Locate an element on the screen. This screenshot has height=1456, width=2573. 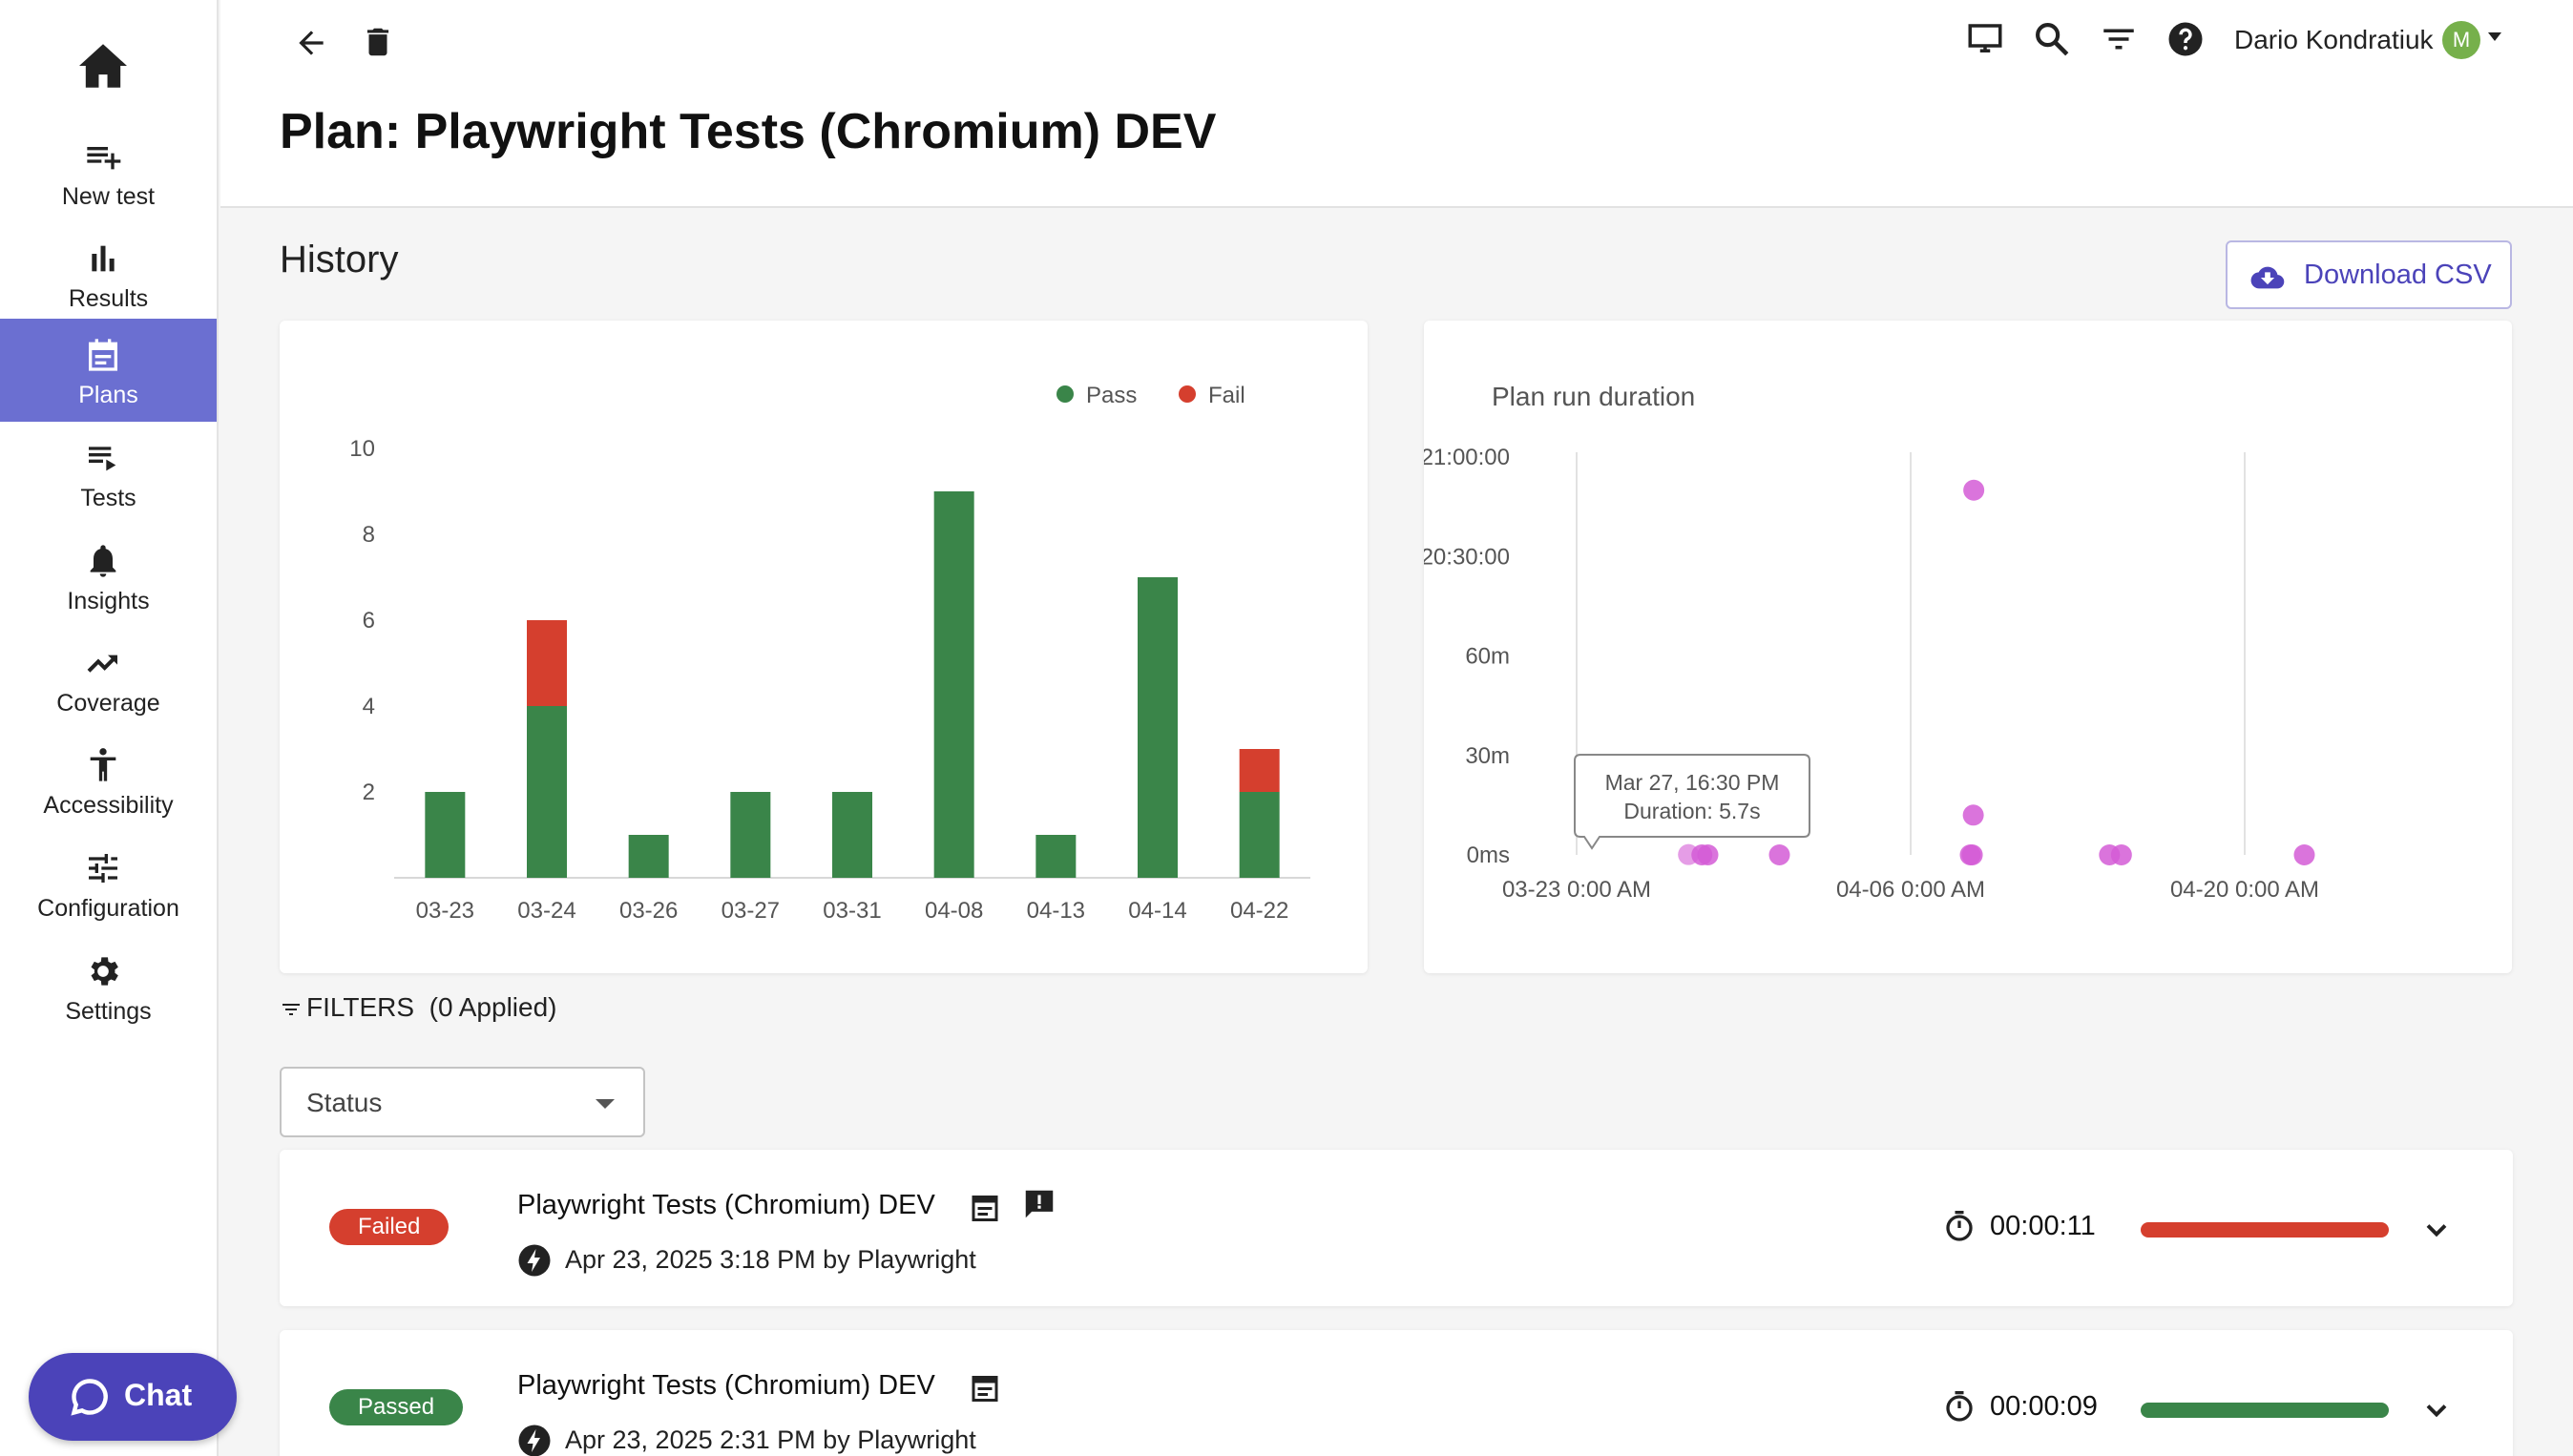
y-tick-label: 10 is located at coordinates (362, 449).